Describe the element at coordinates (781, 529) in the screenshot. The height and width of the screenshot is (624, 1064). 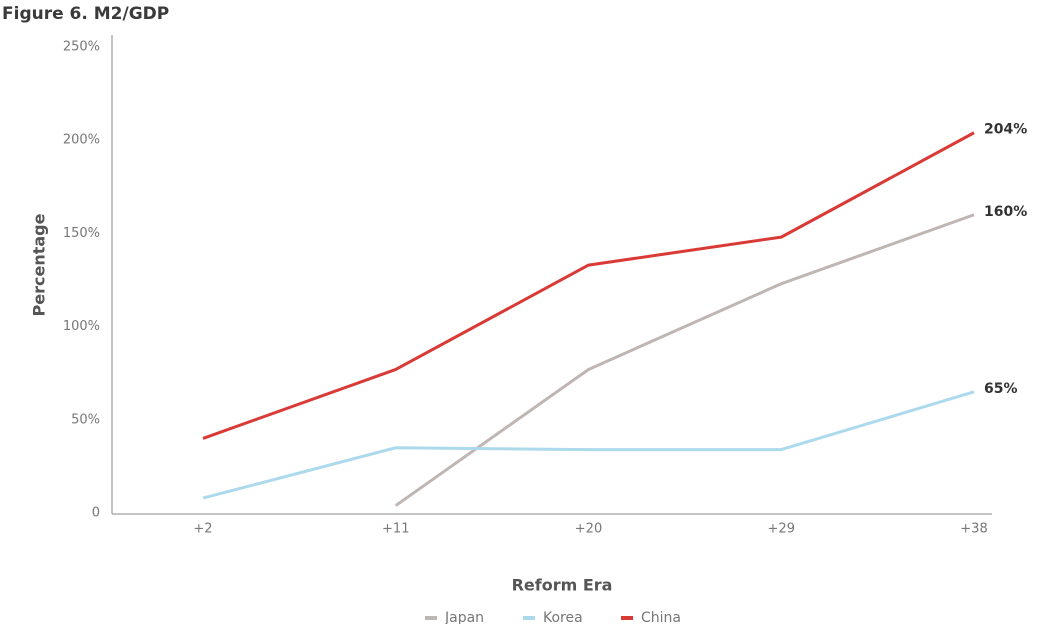
I see `x-tick-label: +29` at that location.